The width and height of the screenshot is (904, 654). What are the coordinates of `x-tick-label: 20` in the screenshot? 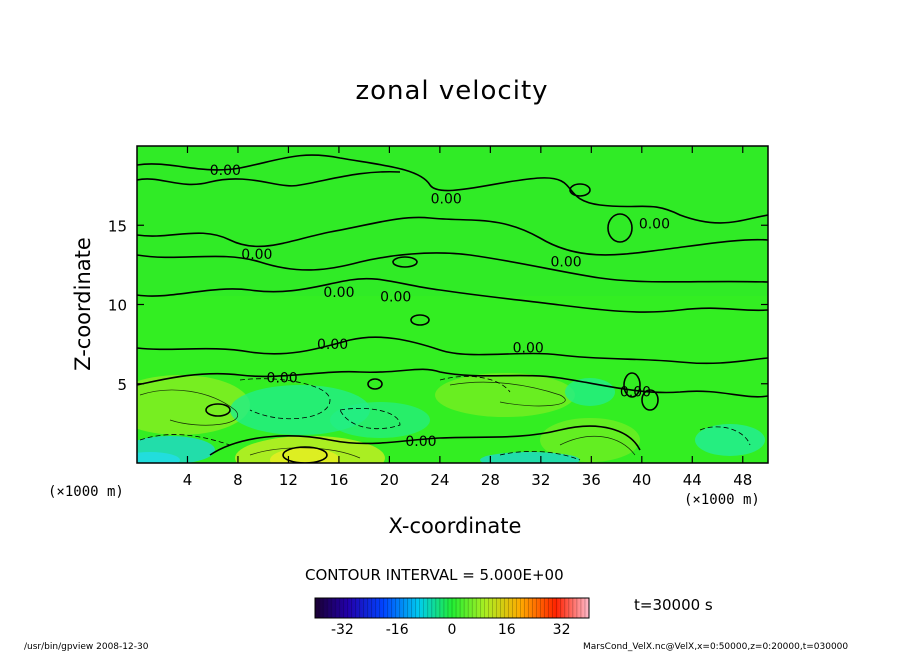 It's located at (389, 480).